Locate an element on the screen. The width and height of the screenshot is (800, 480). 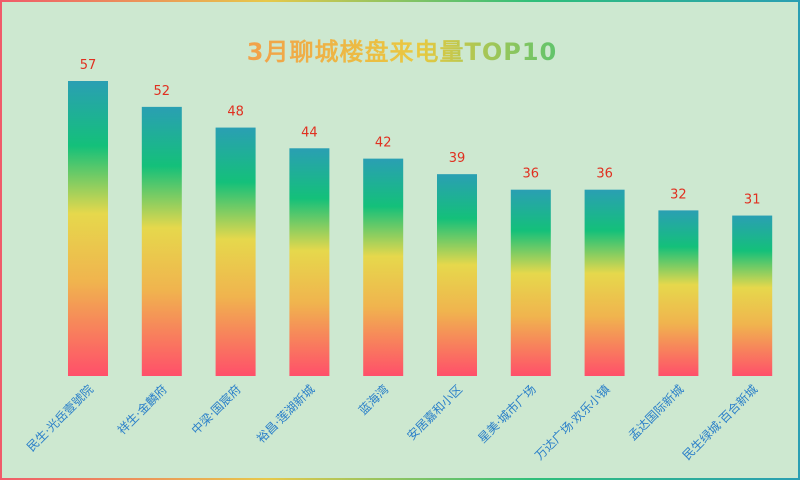
value-label-5: 42 is located at coordinates (383, 143).